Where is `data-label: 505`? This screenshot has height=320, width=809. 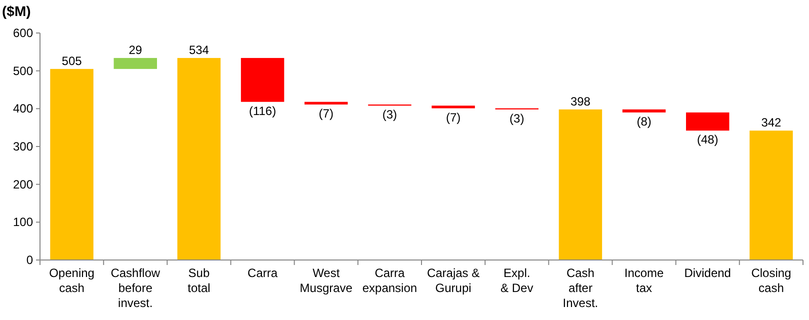
data-label: 505 is located at coordinates (72, 61).